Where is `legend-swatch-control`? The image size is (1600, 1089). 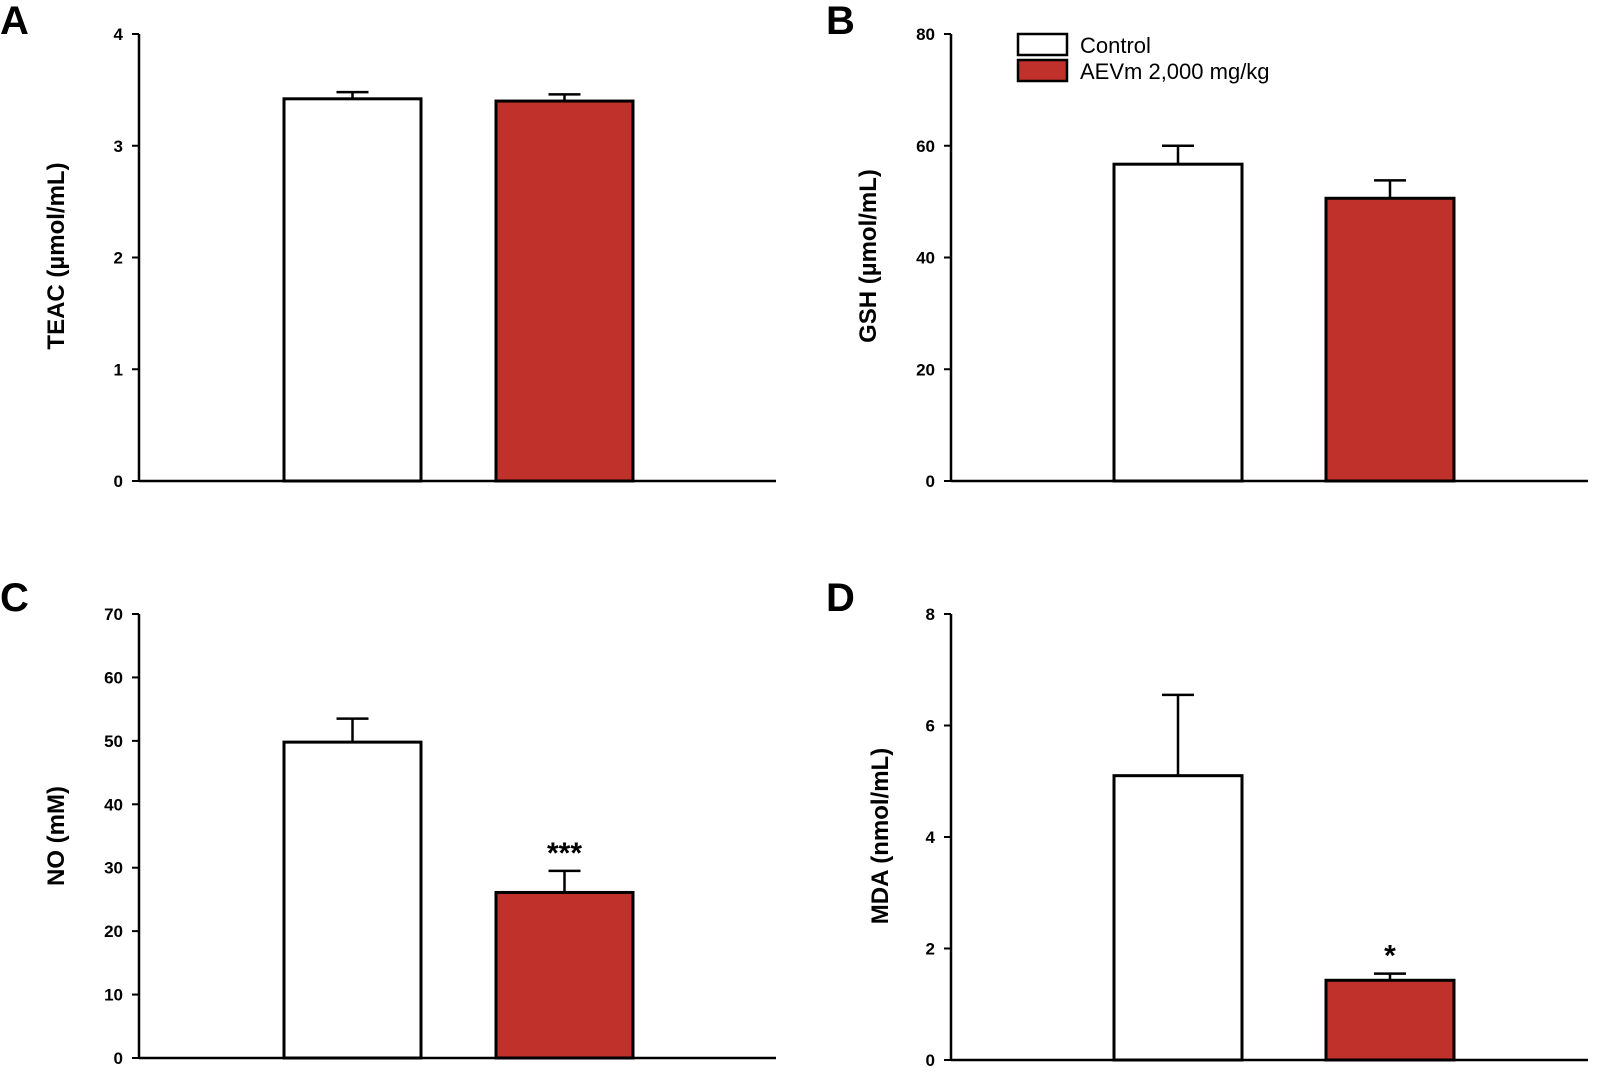 legend-swatch-control is located at coordinates (1042, 44).